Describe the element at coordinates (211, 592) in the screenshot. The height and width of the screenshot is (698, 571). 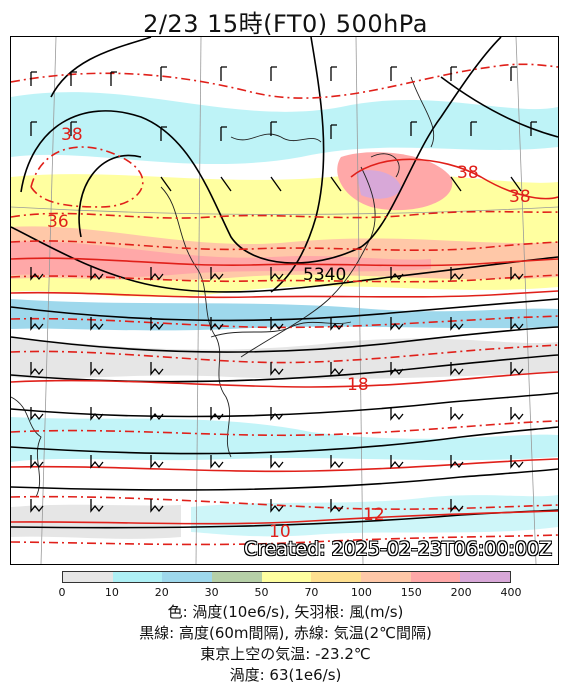
I see `colorbar-tick-label: 30` at that location.